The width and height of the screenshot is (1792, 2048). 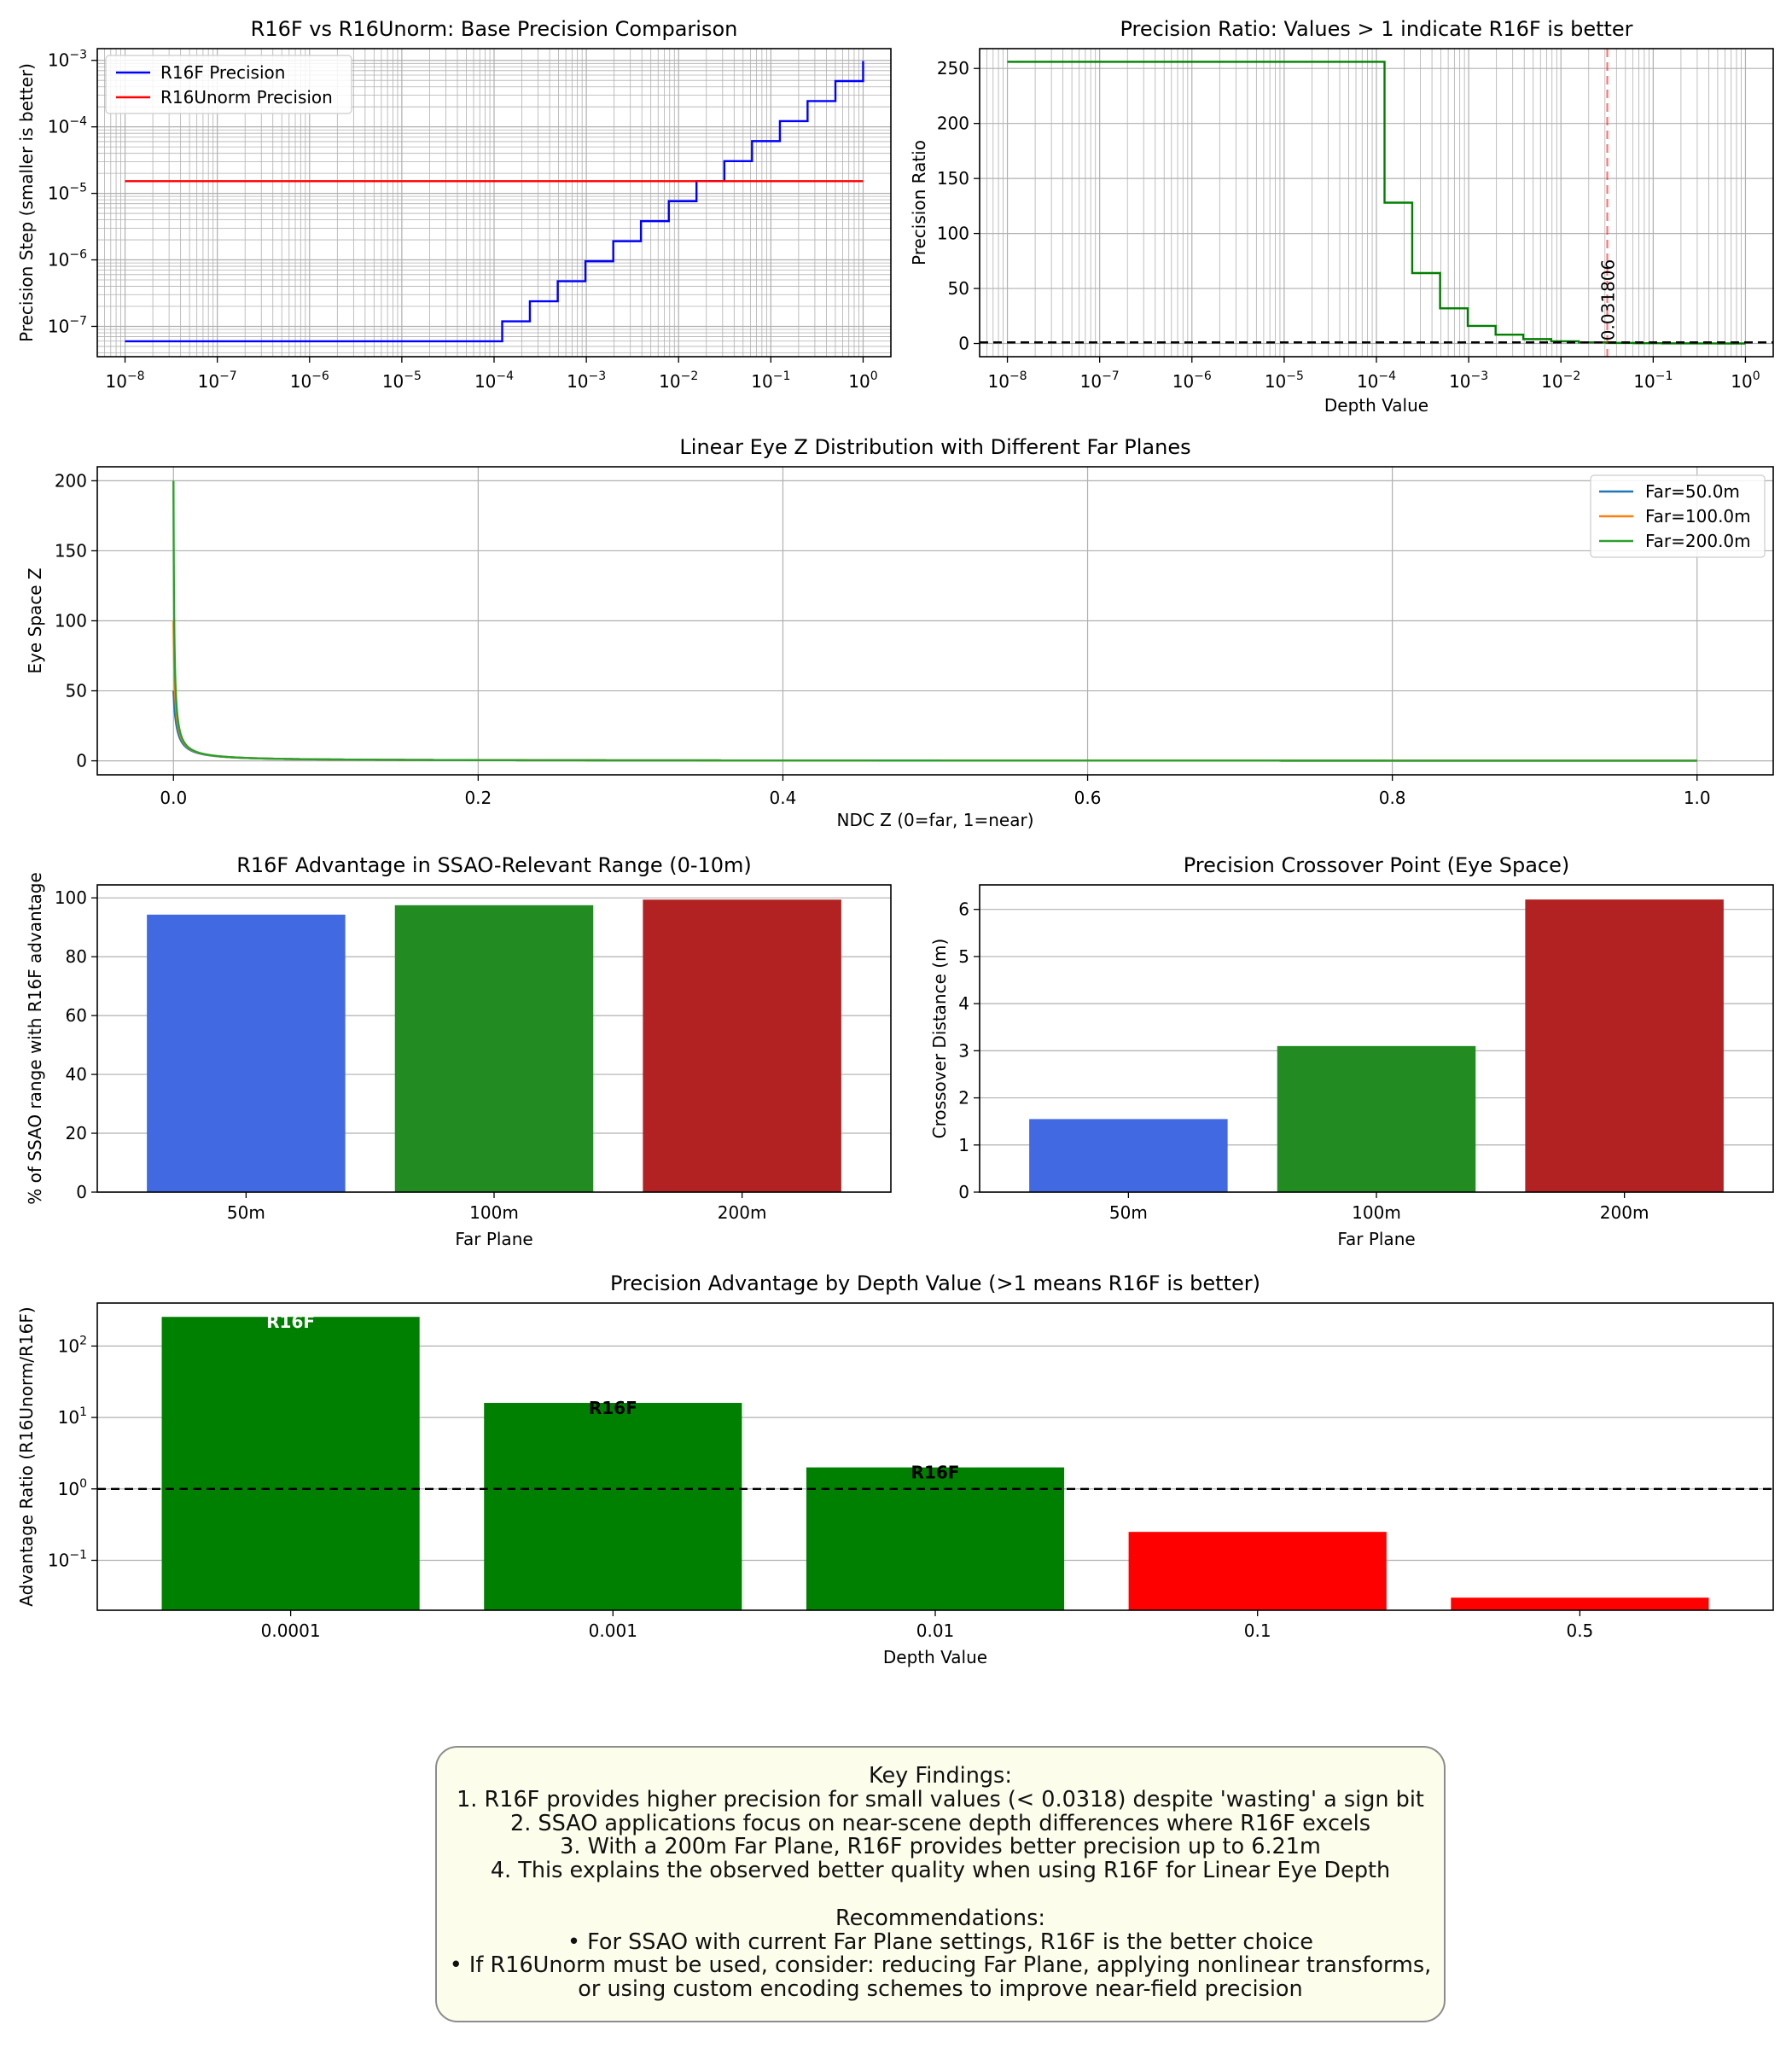 I want to click on c2-x-tick-label: 10⁻², so click(x=1560, y=380).